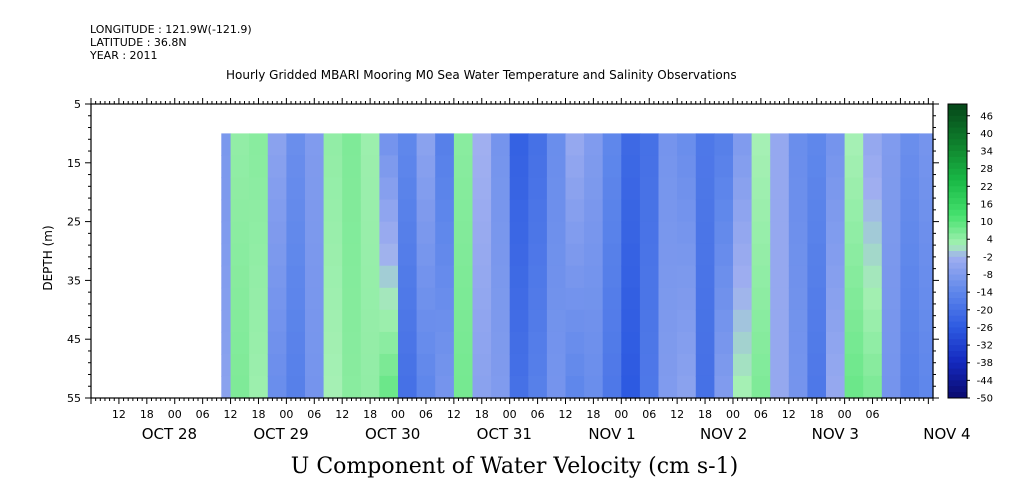 The width and height of the screenshot is (1009, 504). I want to click on y-tick-label: 55, so click(74, 398).